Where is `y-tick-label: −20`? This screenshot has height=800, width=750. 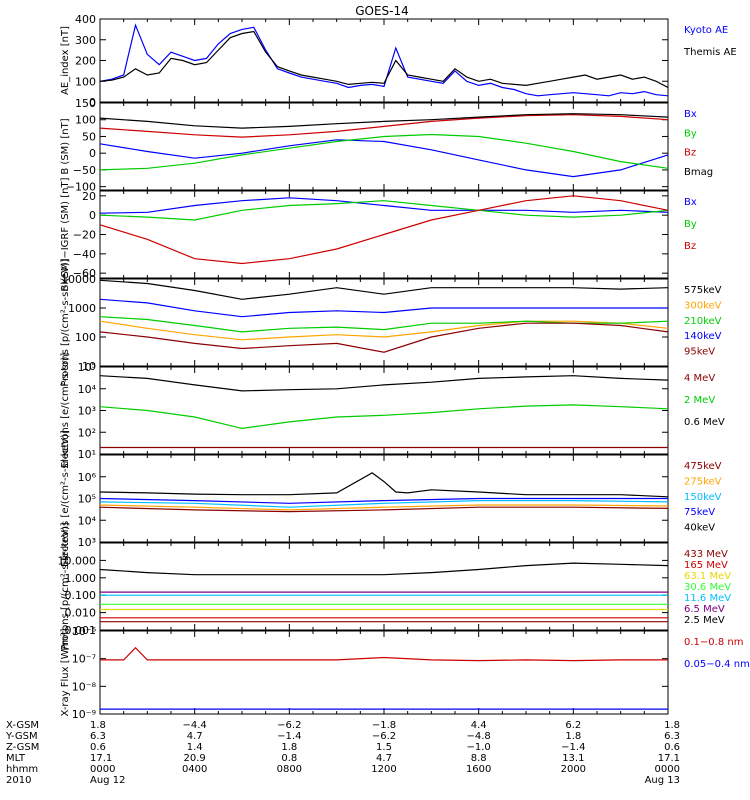
y-tick-label: −20 is located at coordinates (84, 235).